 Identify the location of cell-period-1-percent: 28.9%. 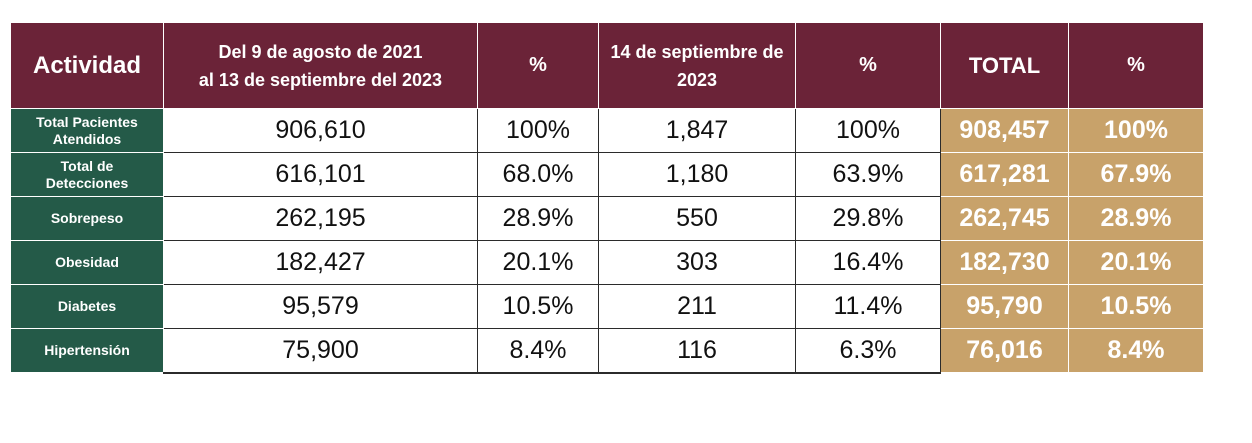
(538, 218).